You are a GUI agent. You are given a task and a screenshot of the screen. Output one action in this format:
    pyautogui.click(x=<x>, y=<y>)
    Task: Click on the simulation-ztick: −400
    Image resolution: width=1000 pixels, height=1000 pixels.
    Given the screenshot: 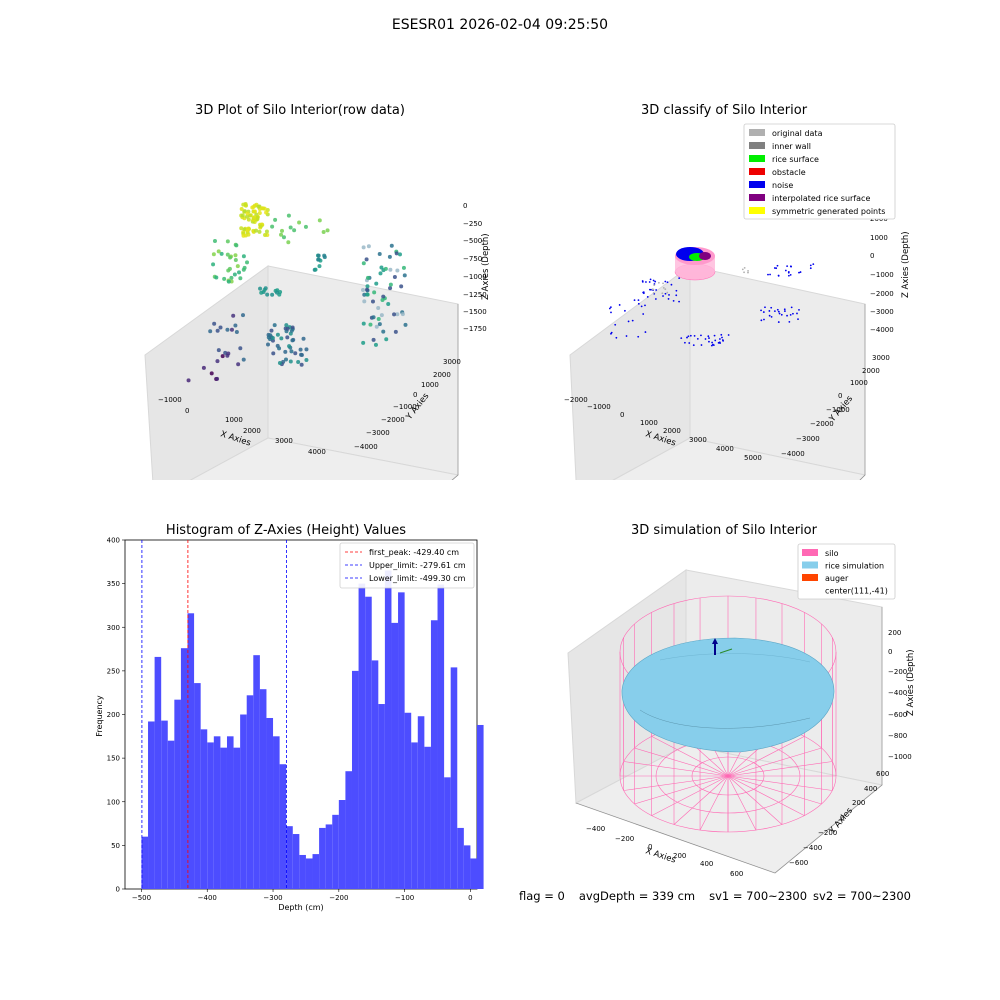 What is the action you would take?
    pyautogui.click(x=897, y=693)
    